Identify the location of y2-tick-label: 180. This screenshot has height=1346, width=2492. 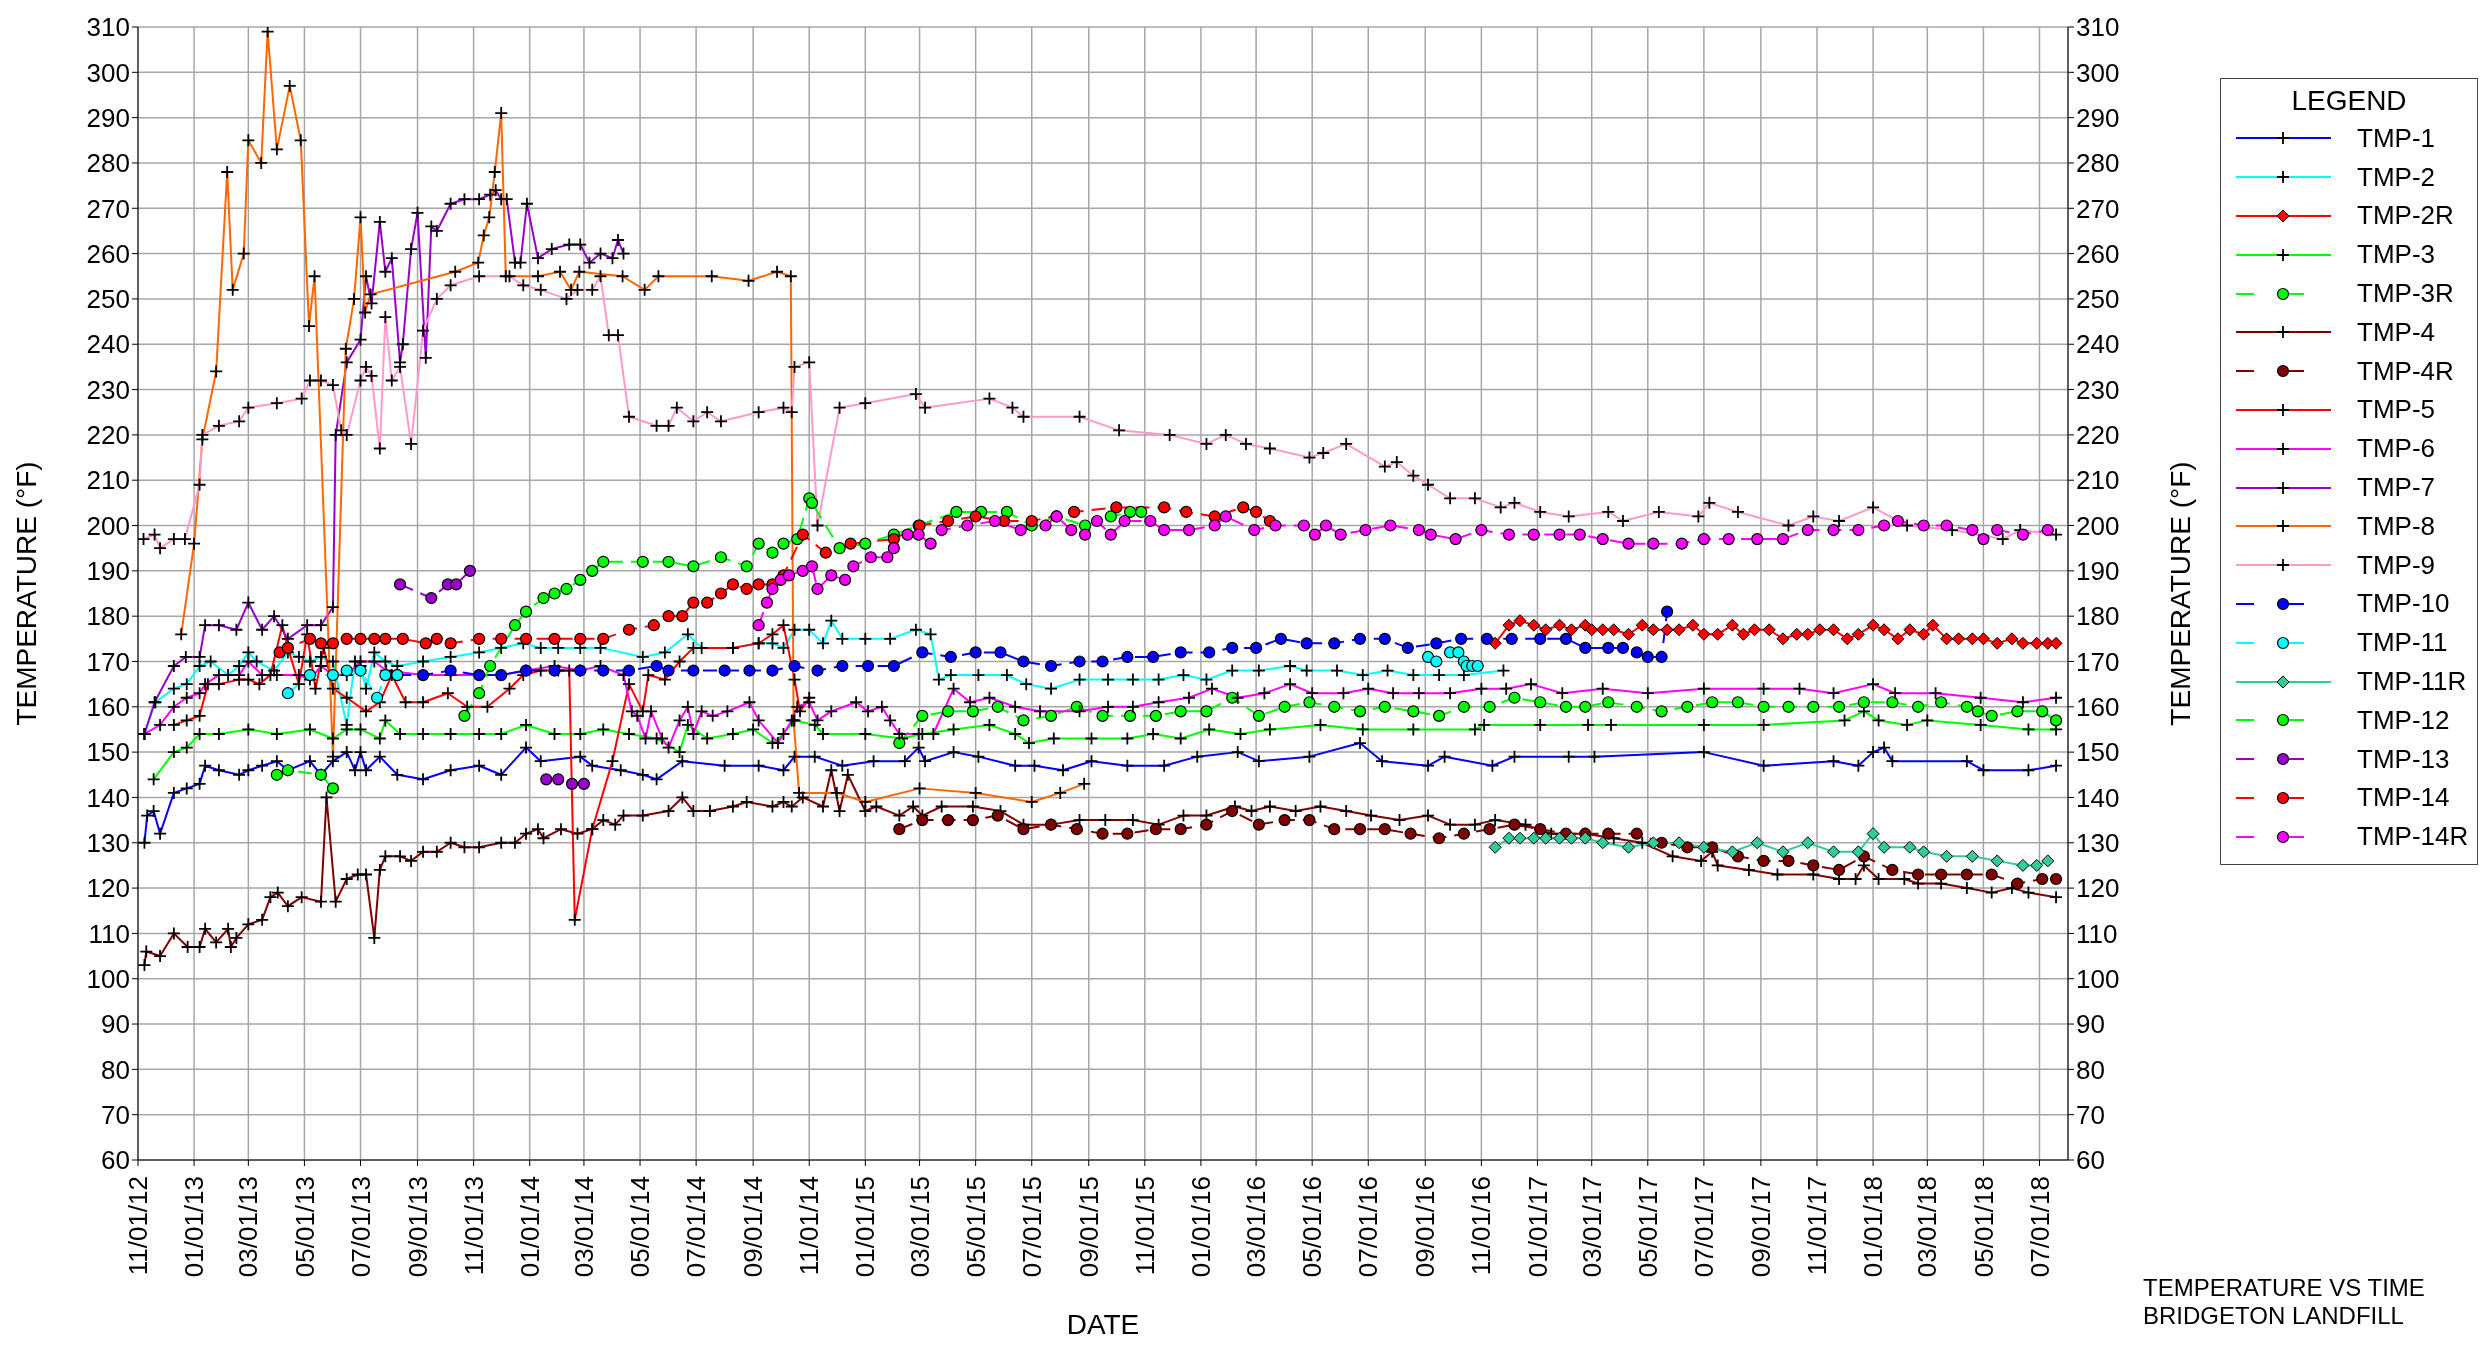
(2098, 616).